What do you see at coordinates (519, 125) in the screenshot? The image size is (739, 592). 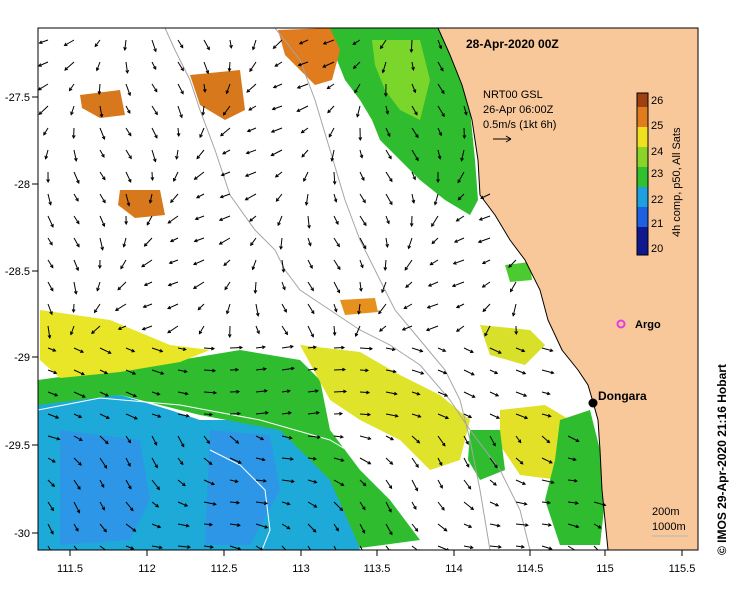 I see `current-legend-line3: 0.5m/s (1kt 6h)` at bounding box center [519, 125].